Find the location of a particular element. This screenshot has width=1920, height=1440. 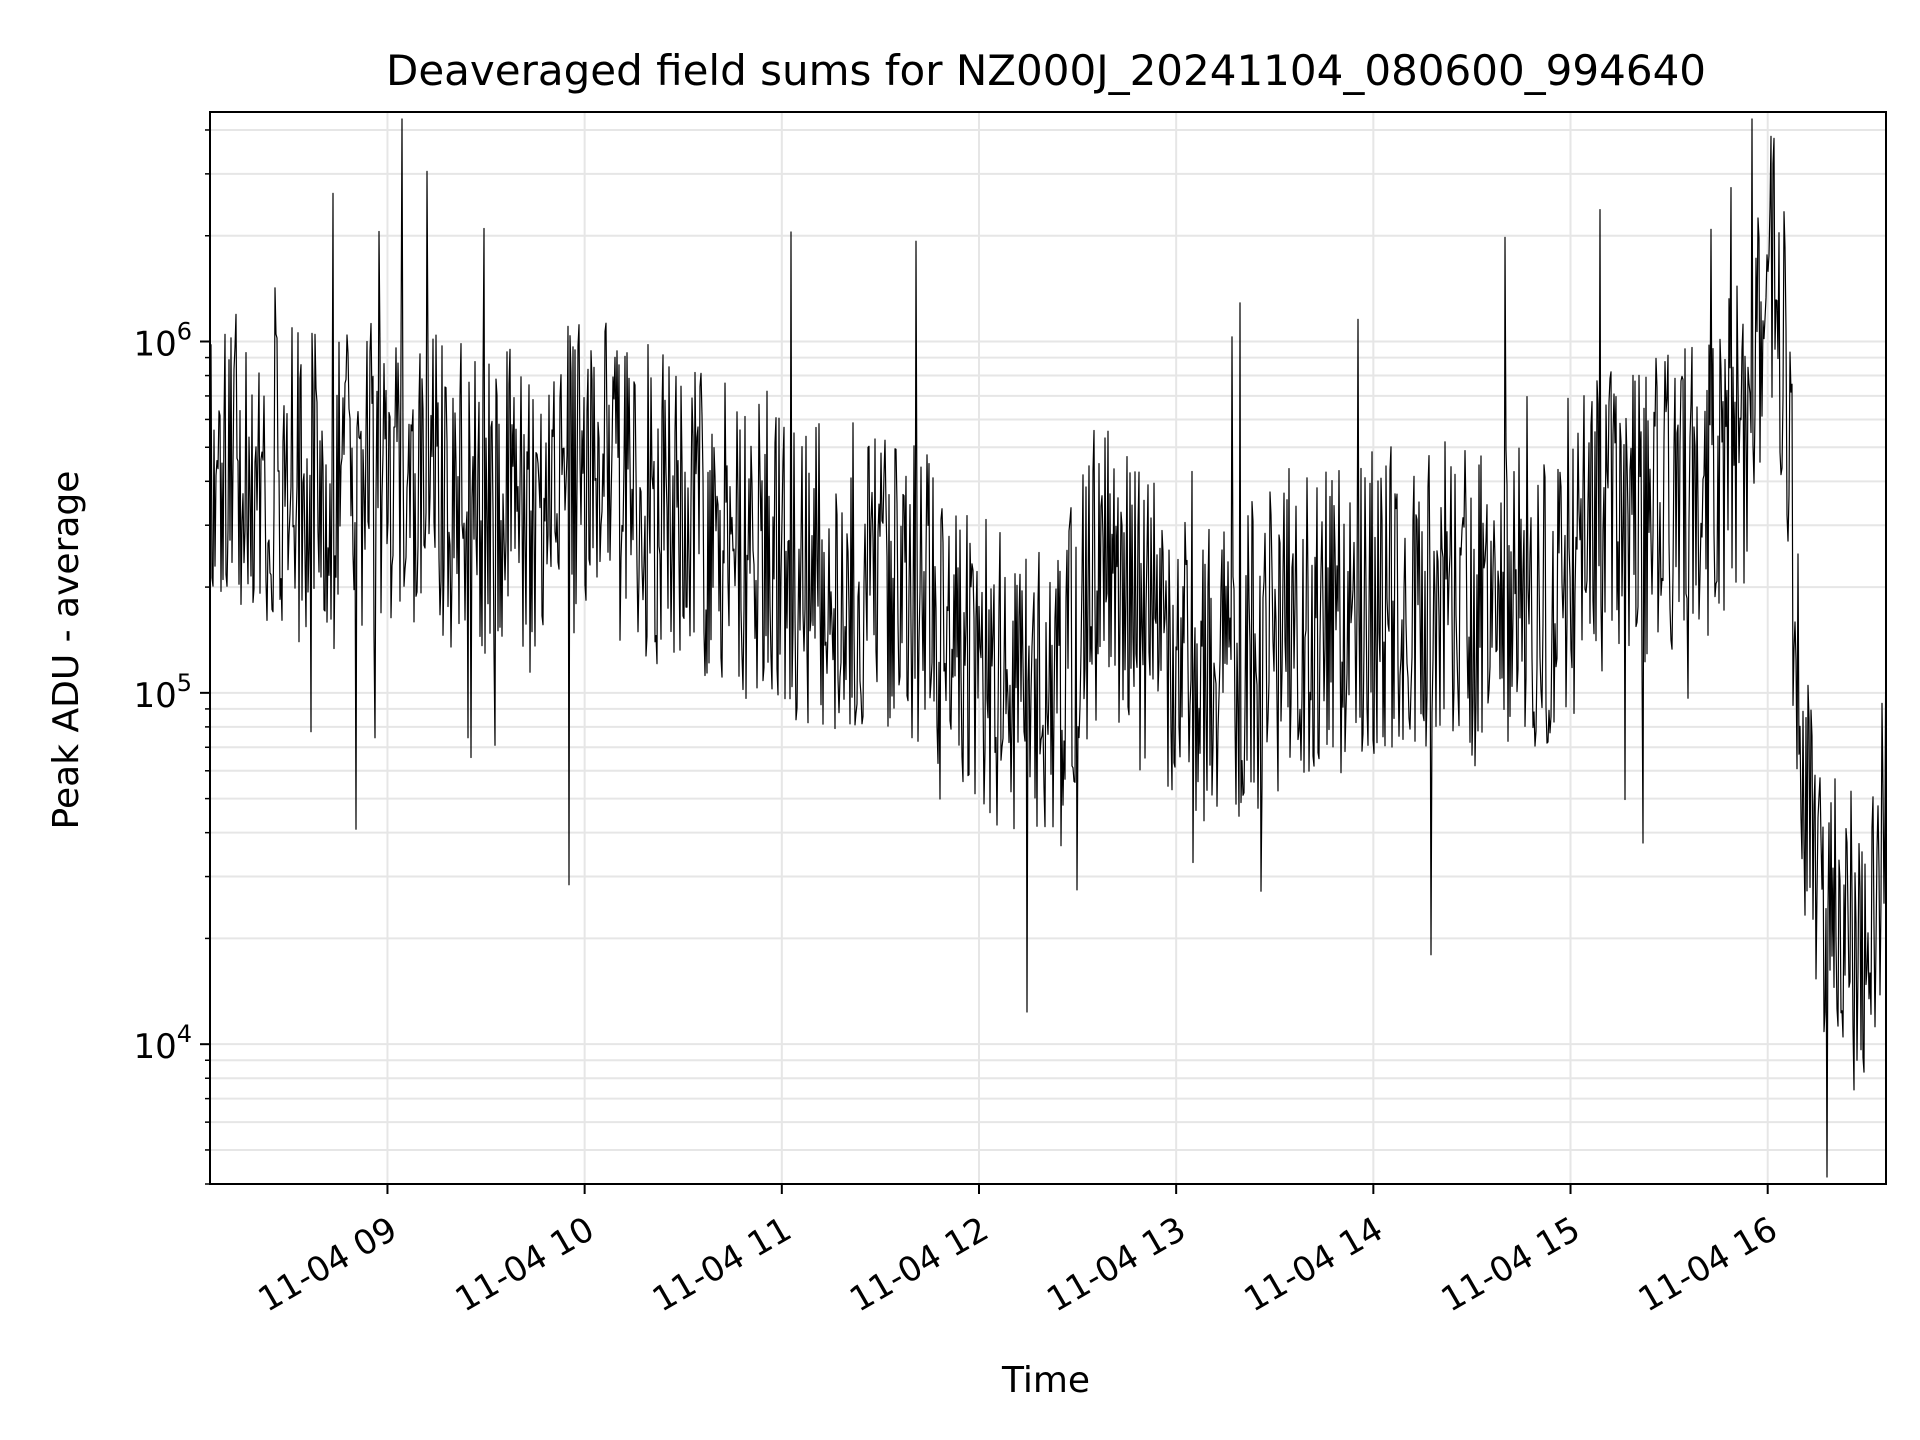

y-tick-label: 10⁶ is located at coordinates (162, 341).